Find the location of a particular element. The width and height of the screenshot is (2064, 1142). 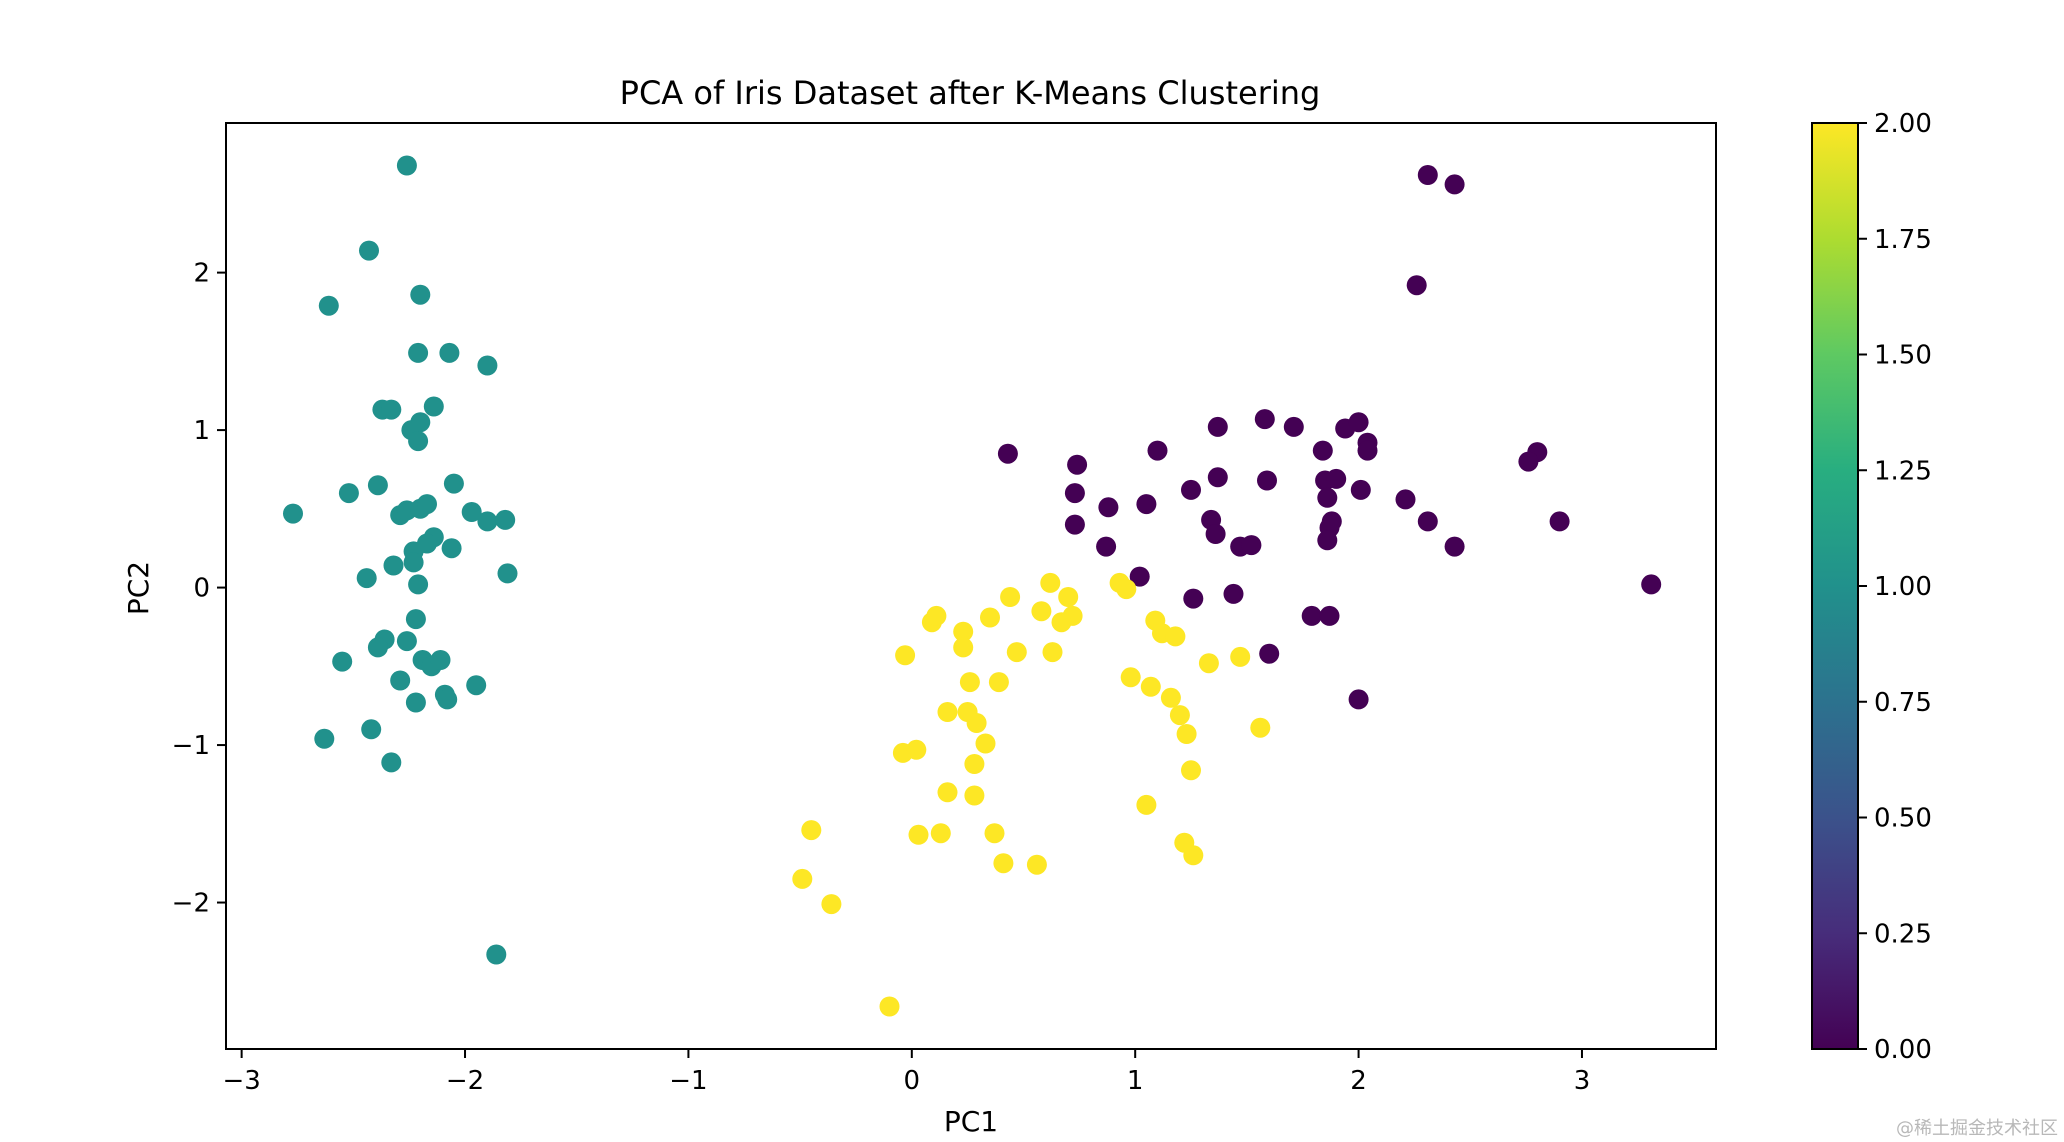

colorbar-tick-label: 1.25 is located at coordinates (1903, 471).